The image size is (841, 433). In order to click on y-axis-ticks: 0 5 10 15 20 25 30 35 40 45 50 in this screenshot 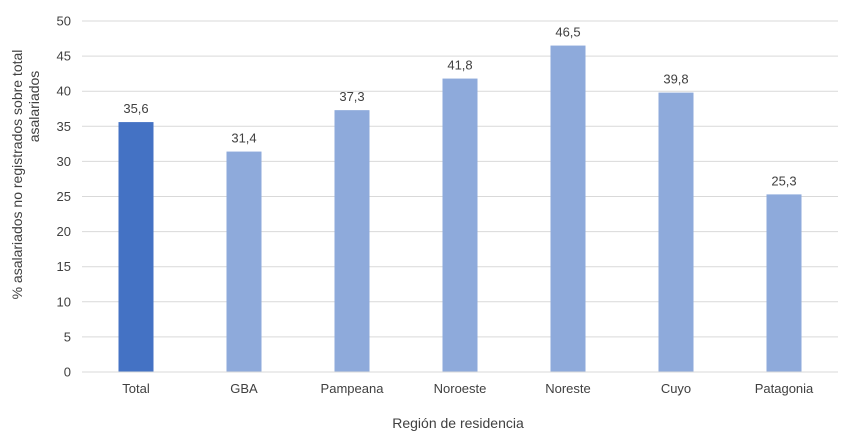, I will do `click(64, 197)`.